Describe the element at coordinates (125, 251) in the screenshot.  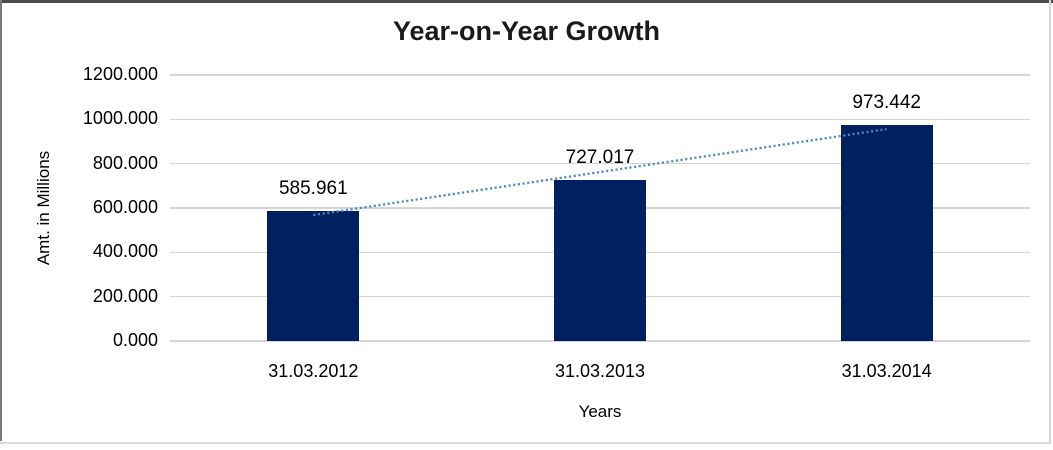
I see `y-tick-label: 400.000` at that location.